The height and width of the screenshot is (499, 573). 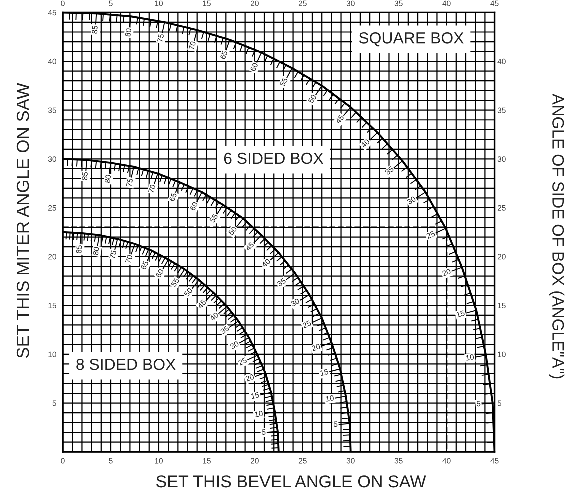 I want to click on text: 8 SIDED BOX, so click(x=126, y=364).